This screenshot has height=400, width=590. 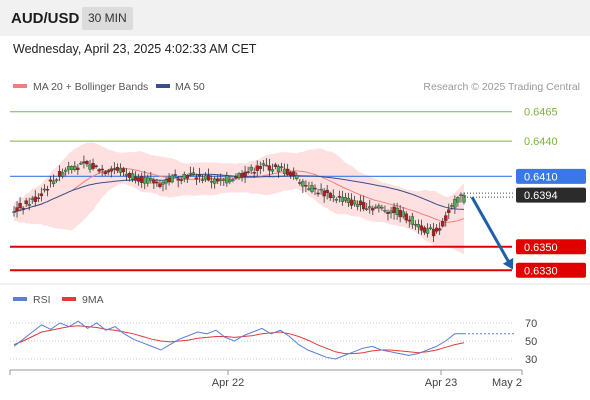 I want to click on ma20-legend-label: MA 20 + Bollinger Bands, so click(x=90, y=87).